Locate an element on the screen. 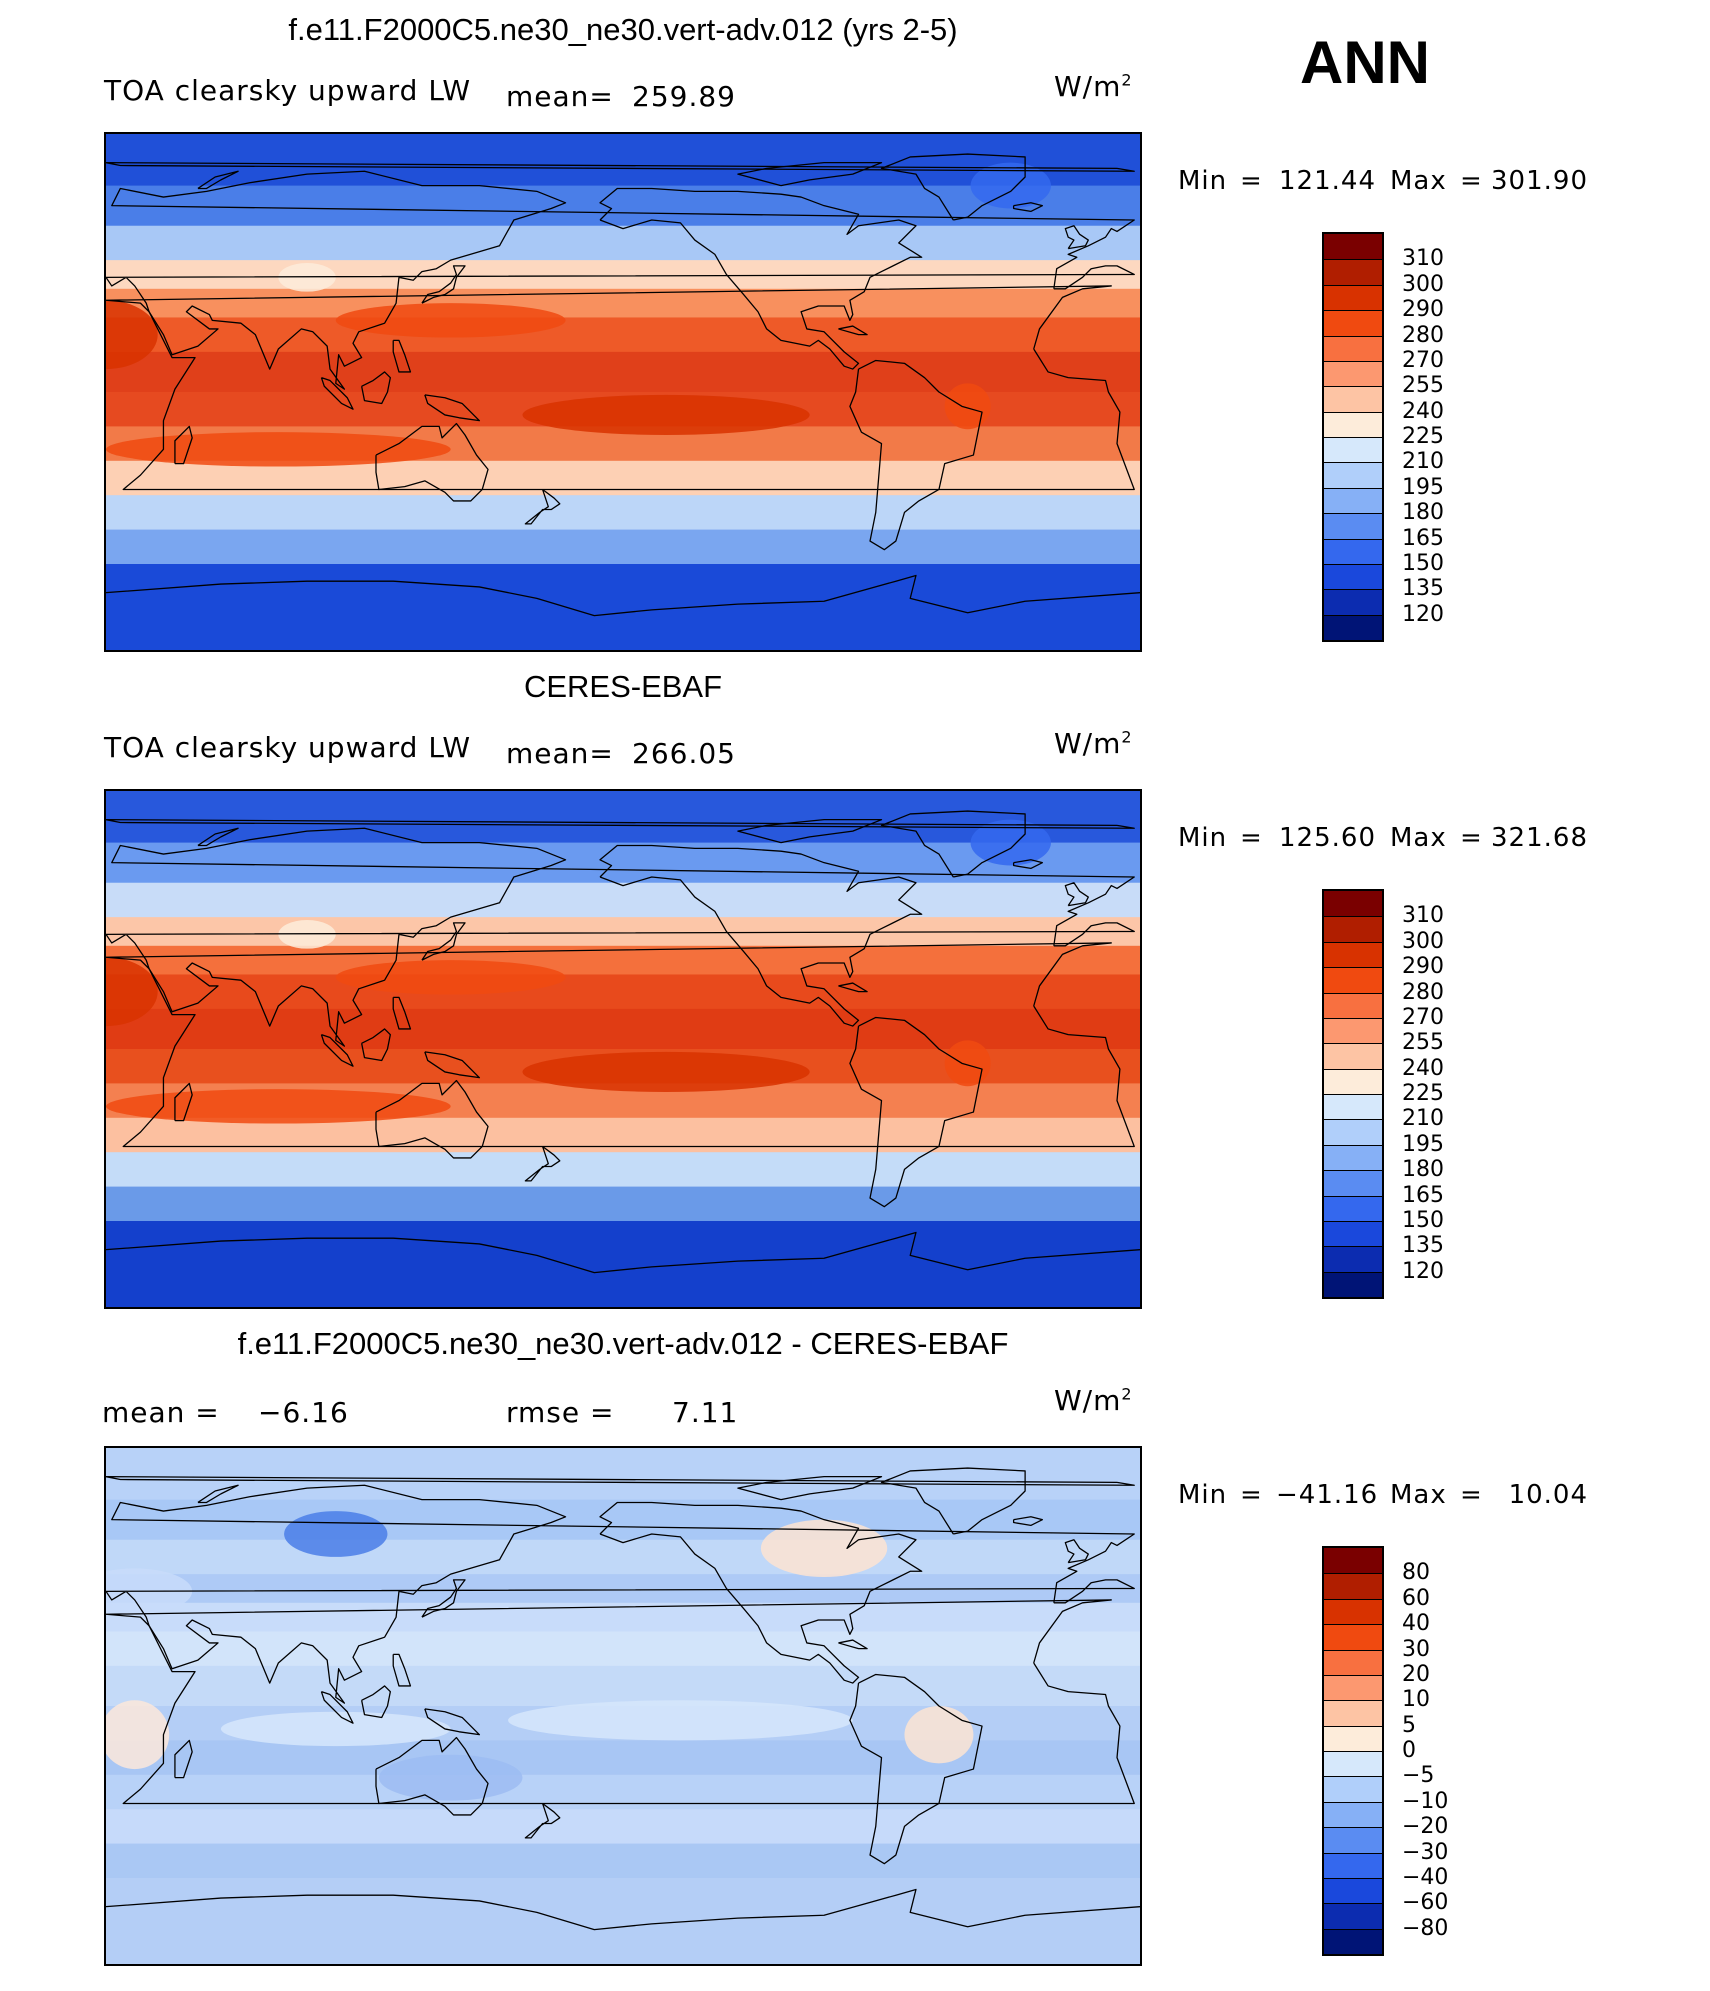 This screenshot has height=1991, width=1710. min-value: 125.60 is located at coordinates (1327, 838).